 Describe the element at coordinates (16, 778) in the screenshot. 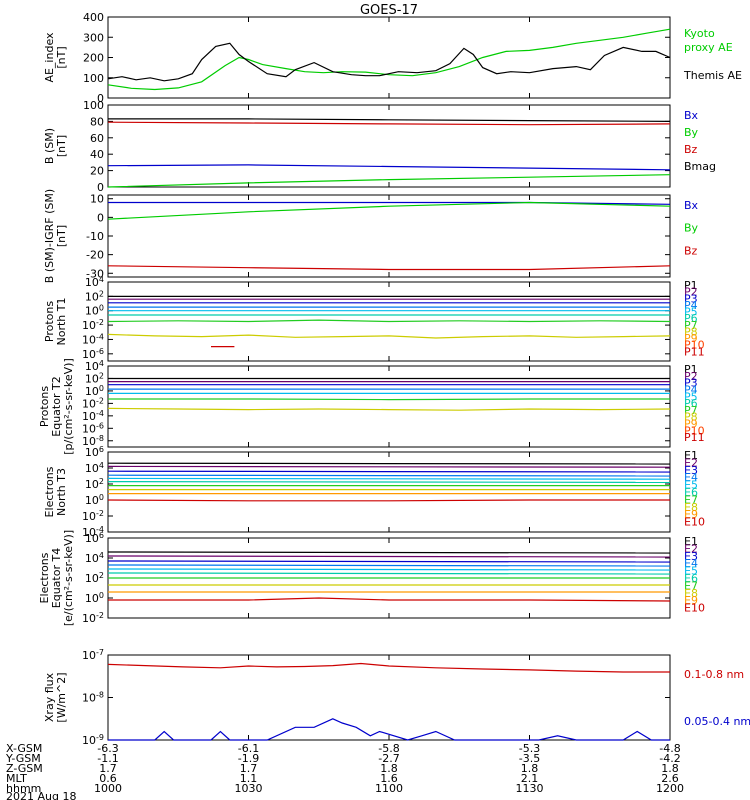

I see `xaxis-row-label: MLT` at that location.